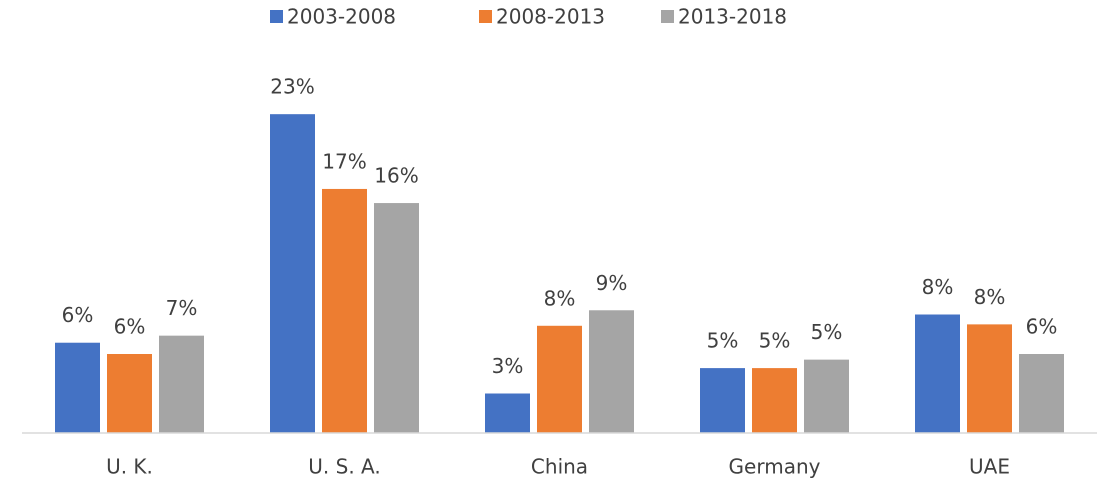 This screenshot has height=485, width=1104. I want to click on data-label: 17%, so click(344, 161).